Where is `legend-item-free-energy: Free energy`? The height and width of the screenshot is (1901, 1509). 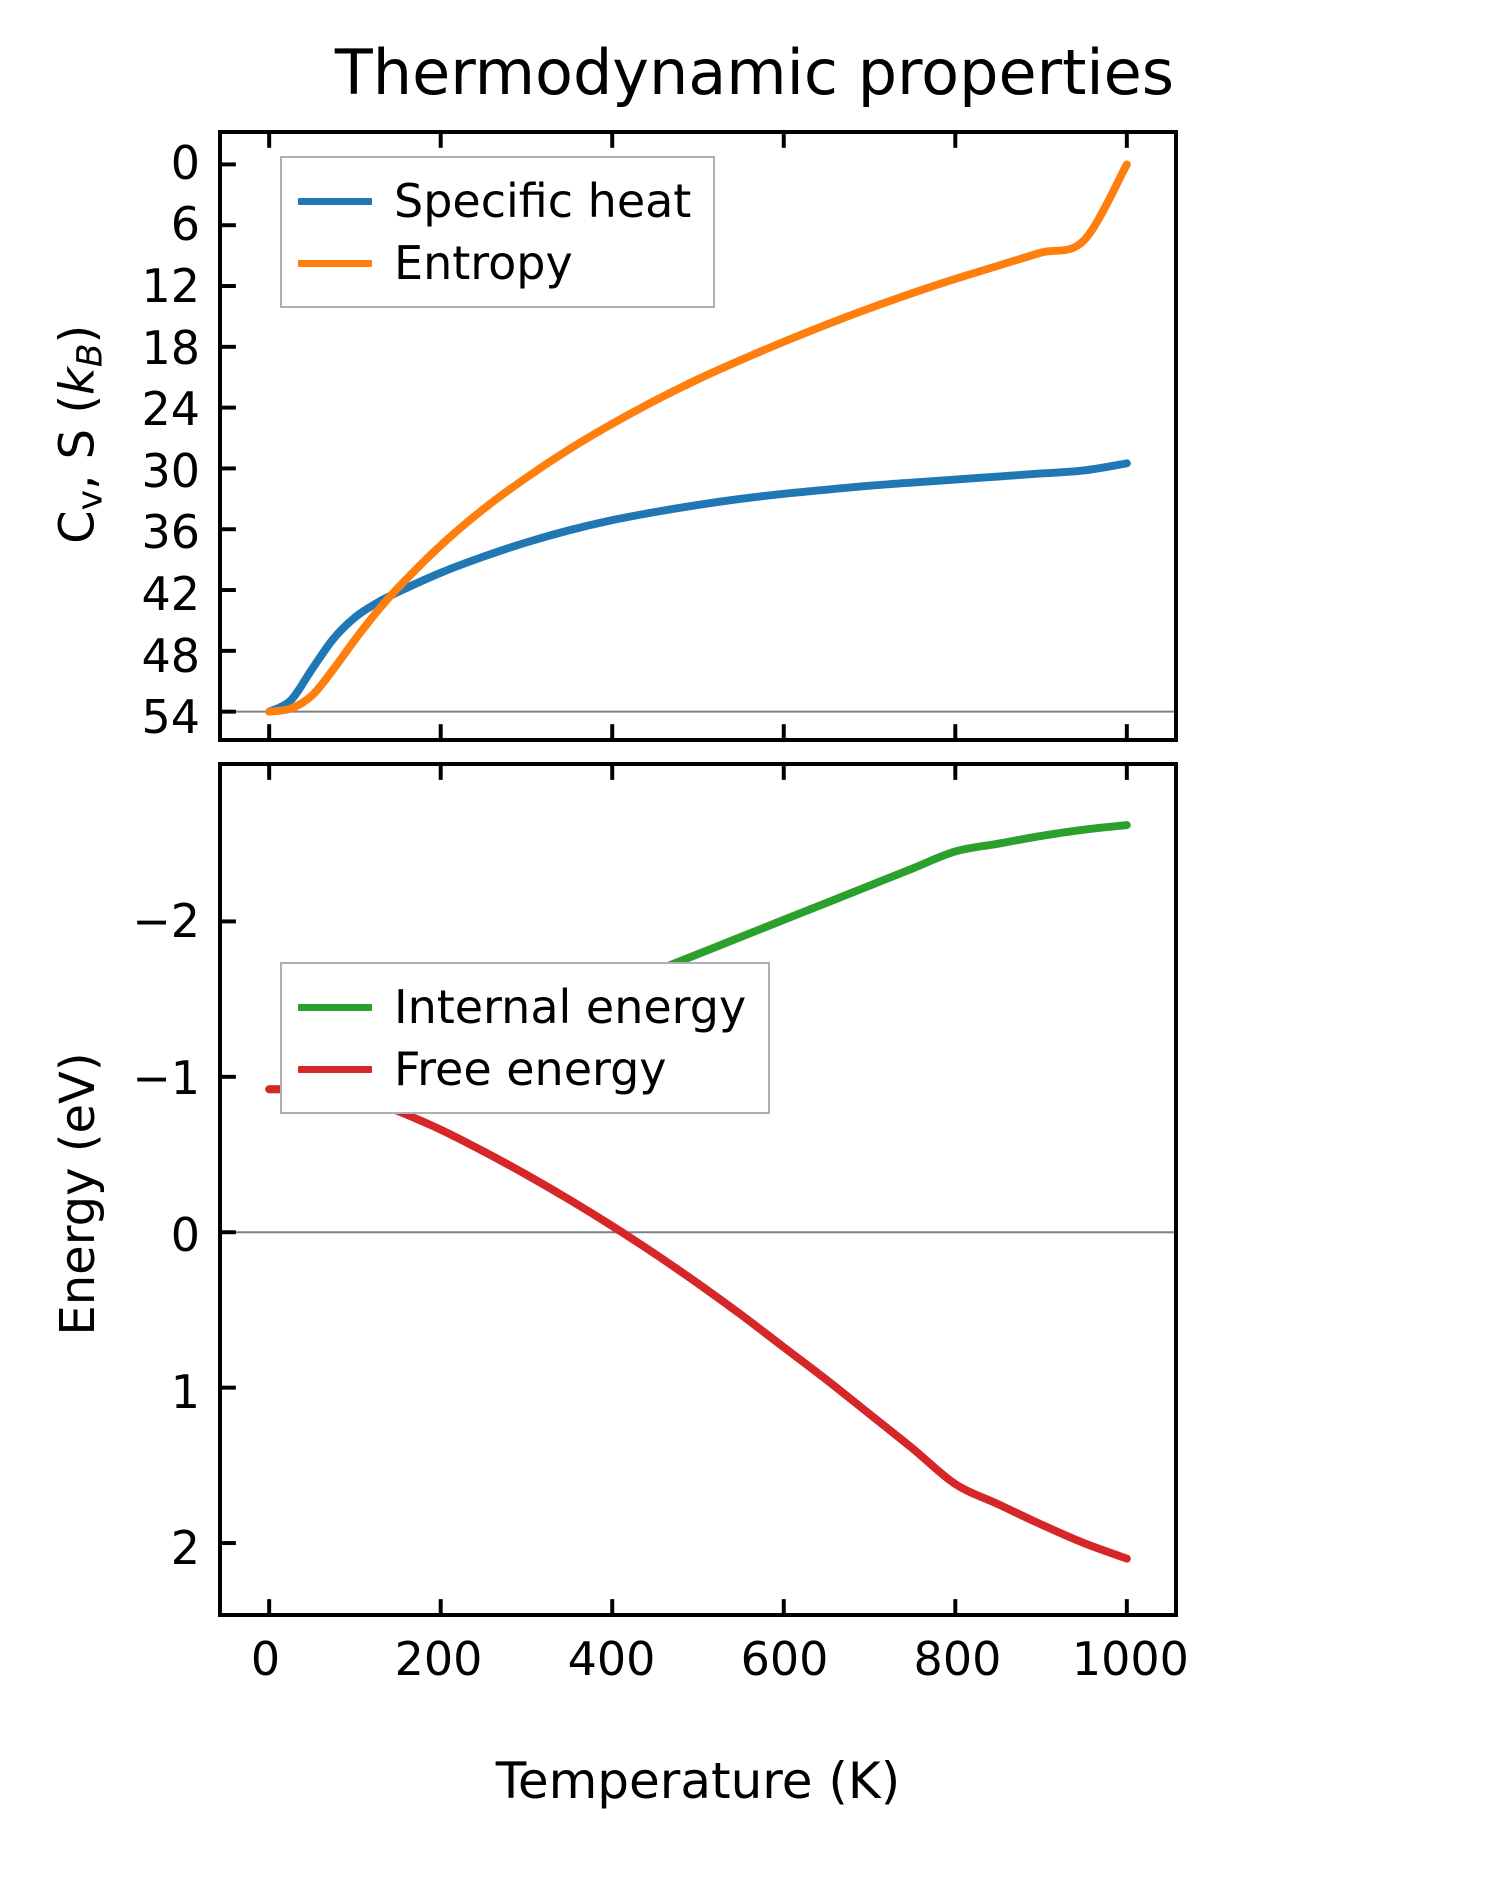
legend-item-free-energy: Free energy is located at coordinates (522, 1069).